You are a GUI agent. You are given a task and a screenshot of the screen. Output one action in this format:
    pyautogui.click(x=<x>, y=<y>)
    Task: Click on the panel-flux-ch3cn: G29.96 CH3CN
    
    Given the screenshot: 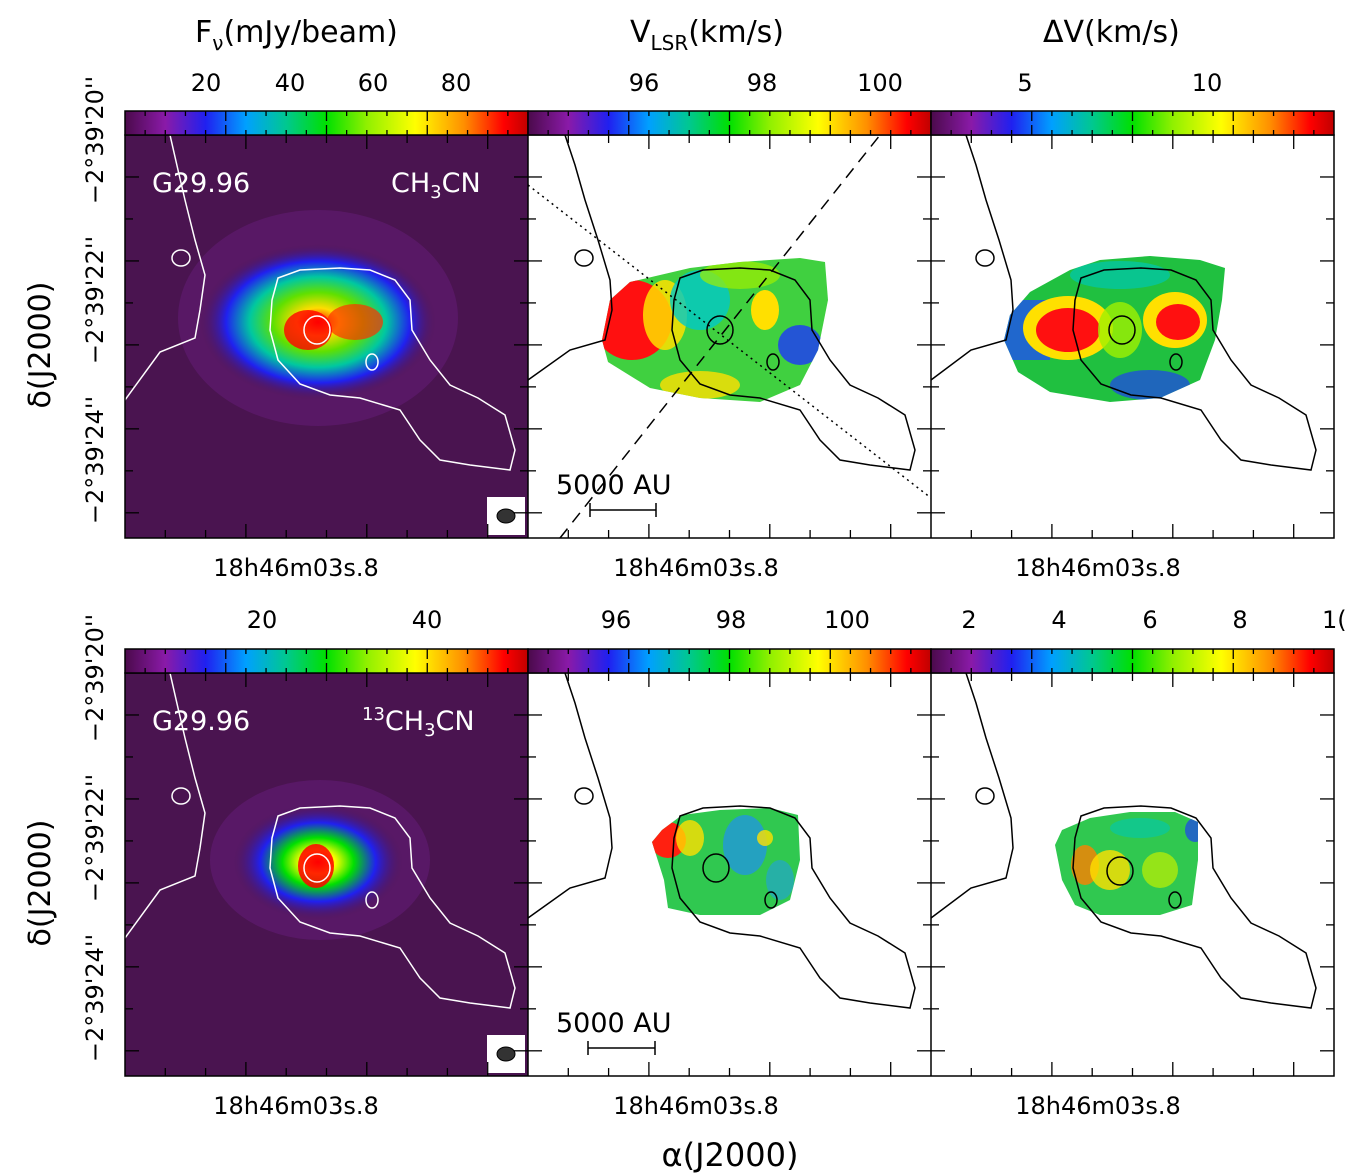 What is the action you would take?
    pyautogui.click(x=326, y=336)
    